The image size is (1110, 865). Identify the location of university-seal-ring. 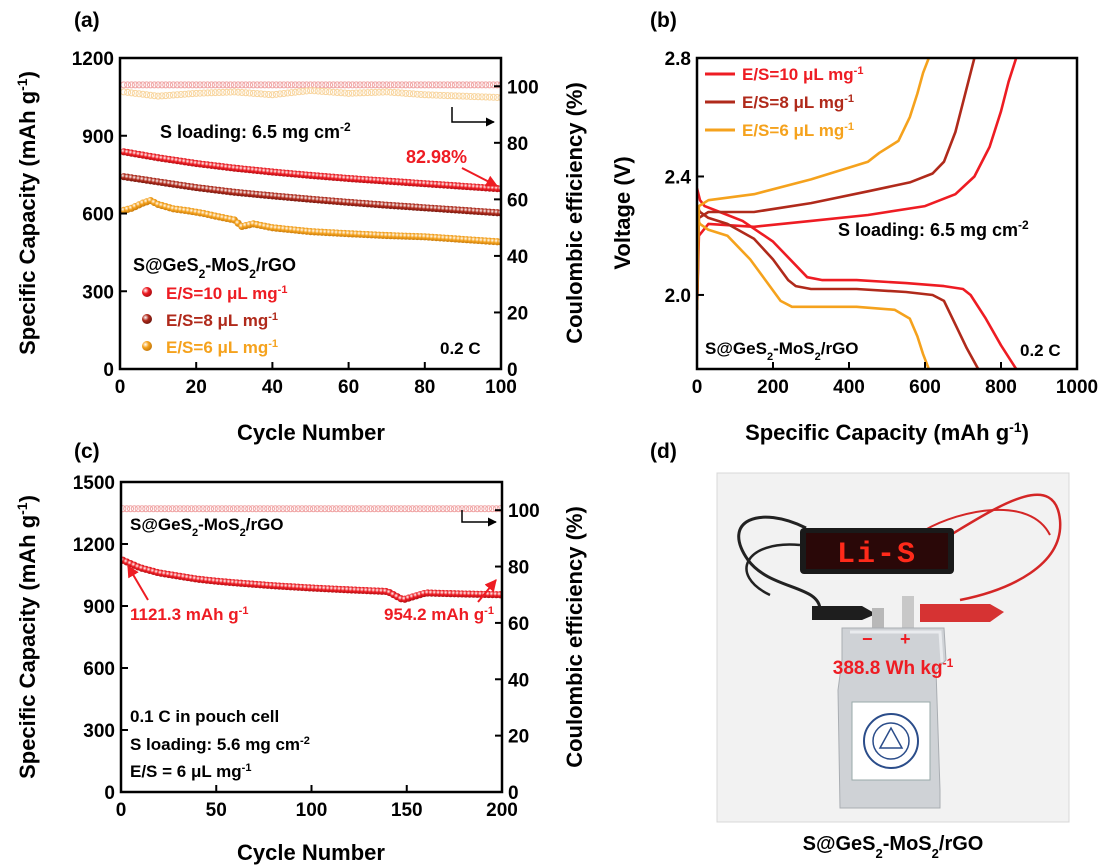
(891, 741).